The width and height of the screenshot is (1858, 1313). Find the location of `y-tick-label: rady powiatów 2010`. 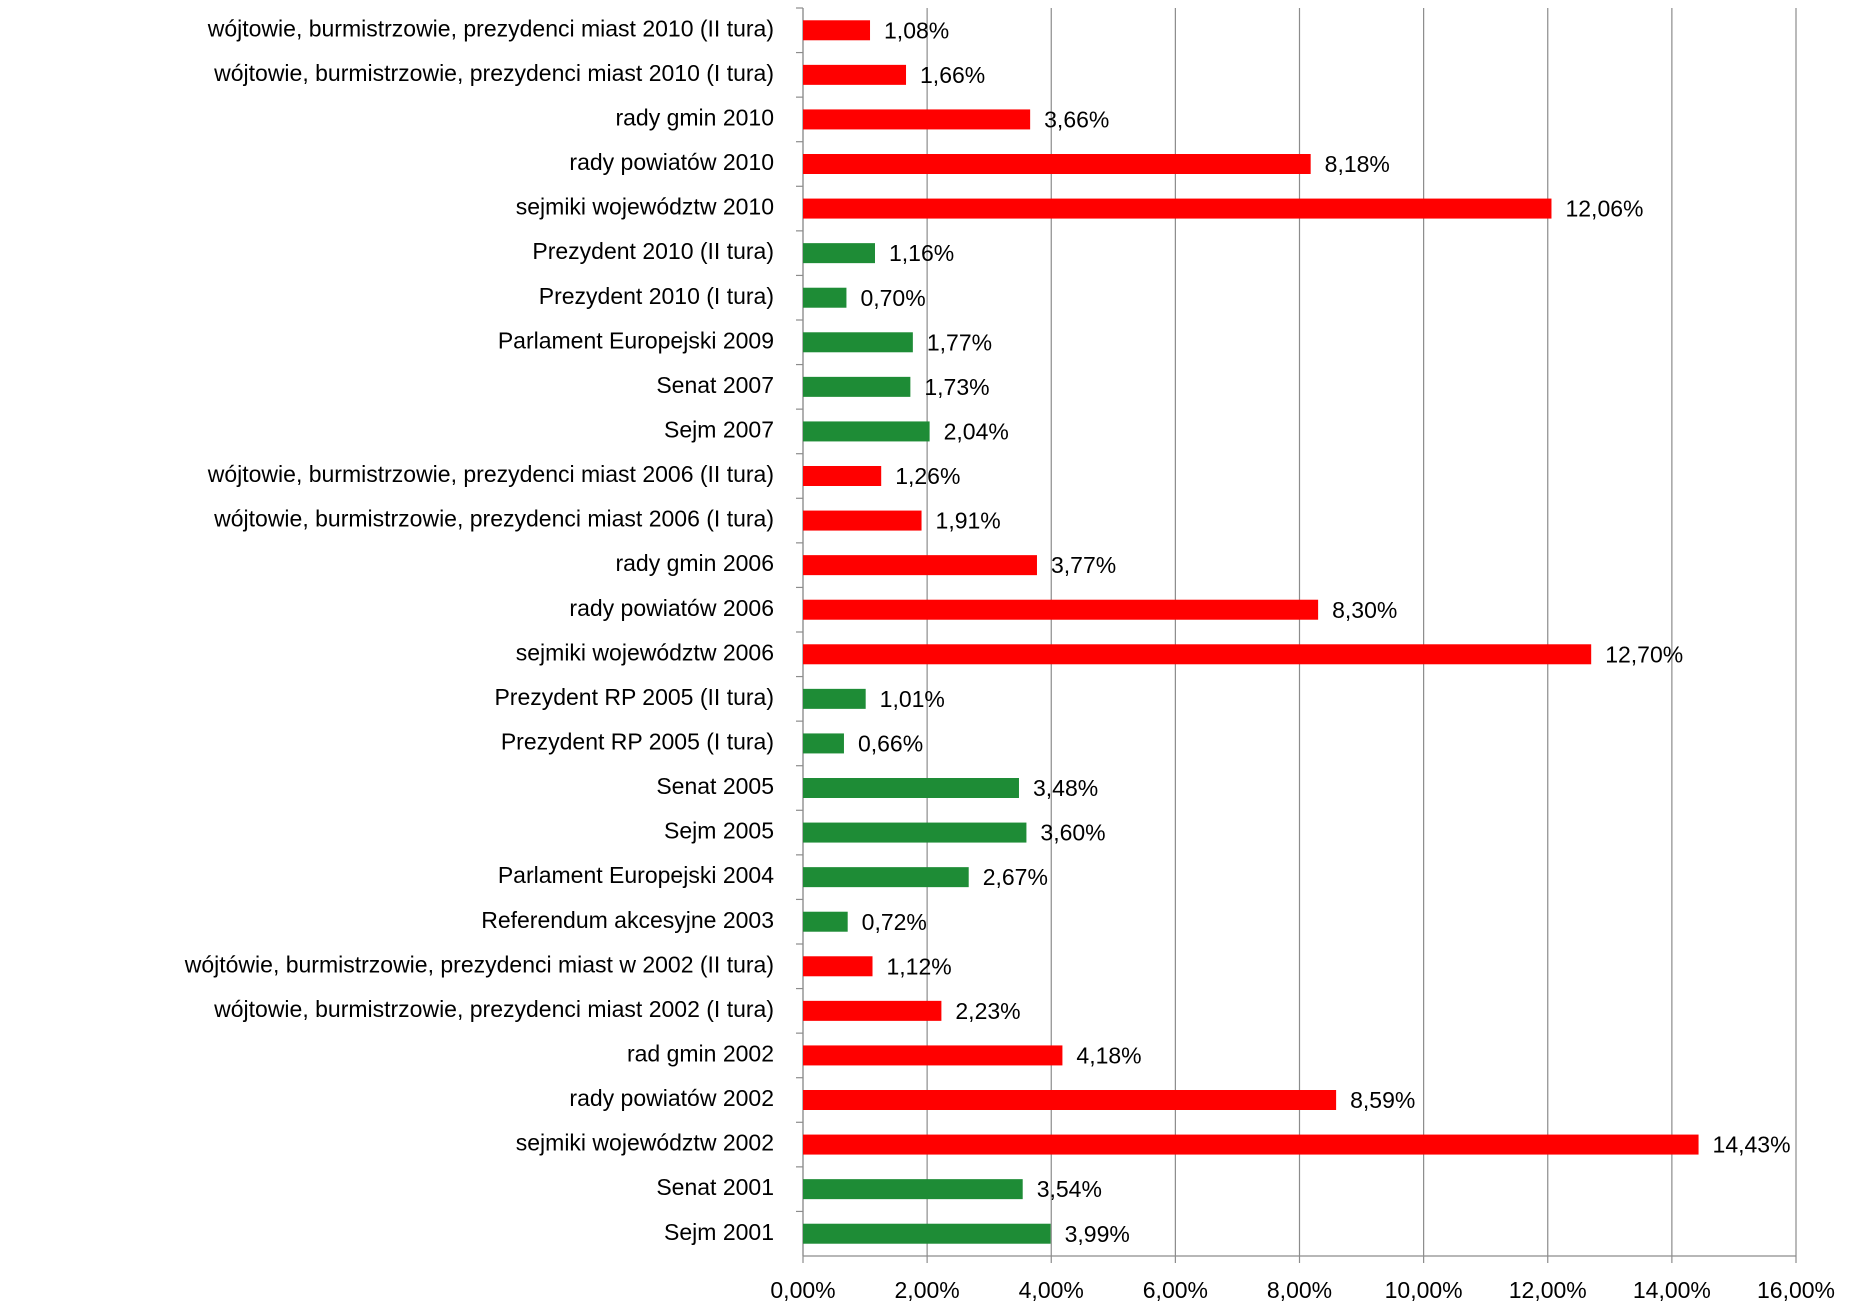

y-tick-label: rady powiatów 2010 is located at coordinates (671, 162).